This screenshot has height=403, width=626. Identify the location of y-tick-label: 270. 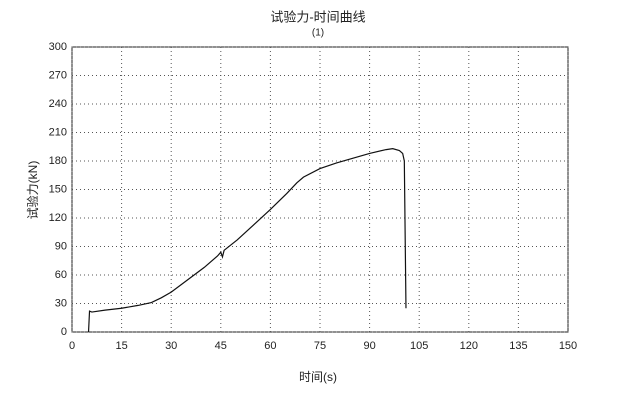
(58, 75).